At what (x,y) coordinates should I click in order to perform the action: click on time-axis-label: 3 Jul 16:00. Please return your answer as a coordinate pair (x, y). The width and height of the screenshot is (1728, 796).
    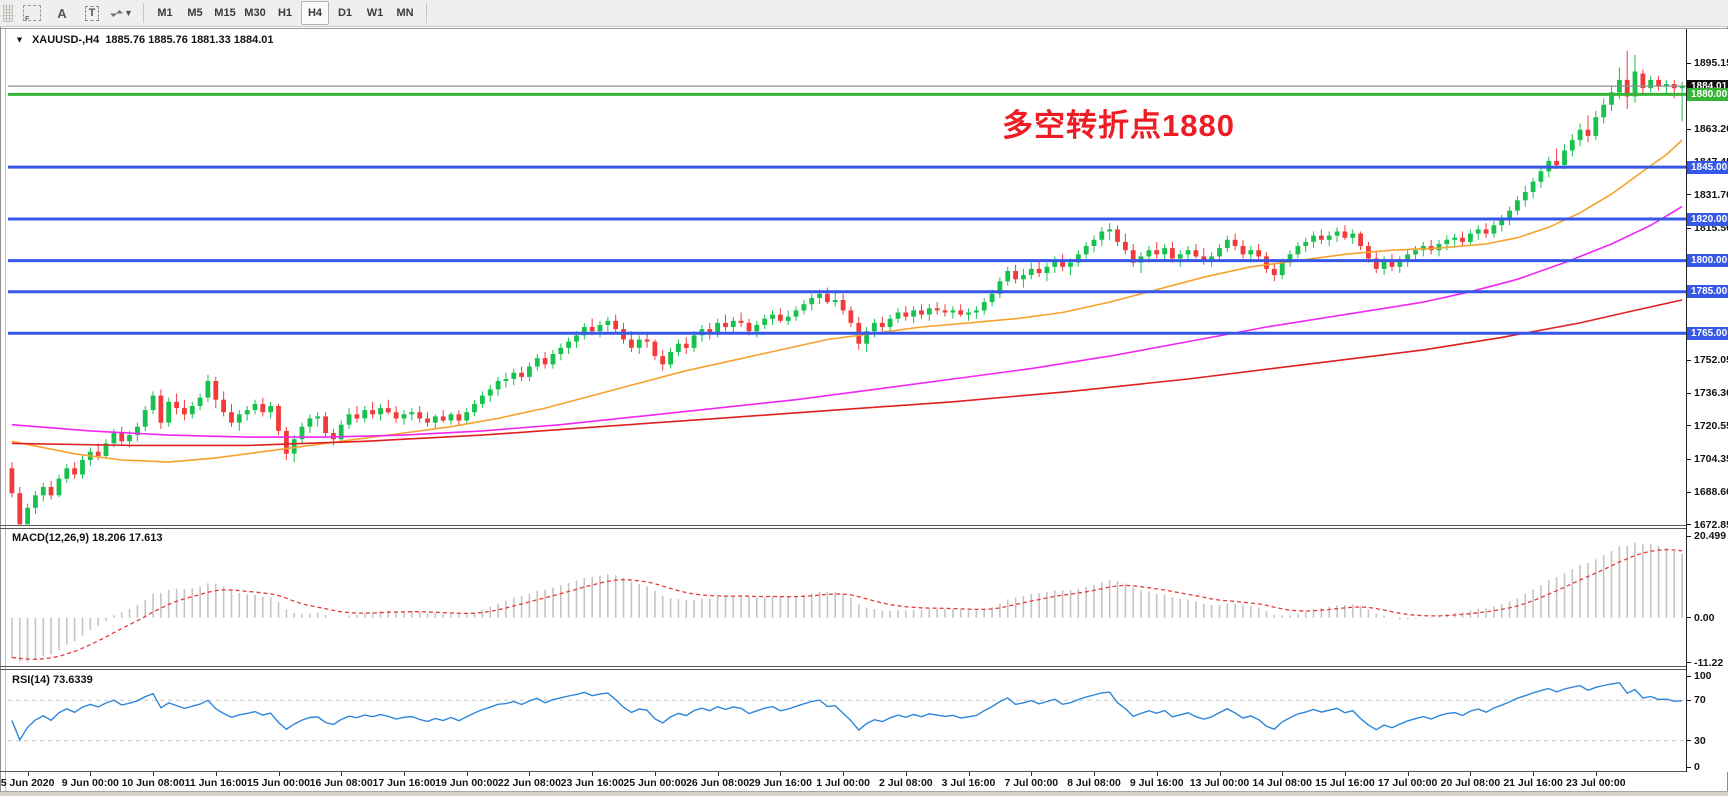
    Looking at the image, I should click on (968, 783).